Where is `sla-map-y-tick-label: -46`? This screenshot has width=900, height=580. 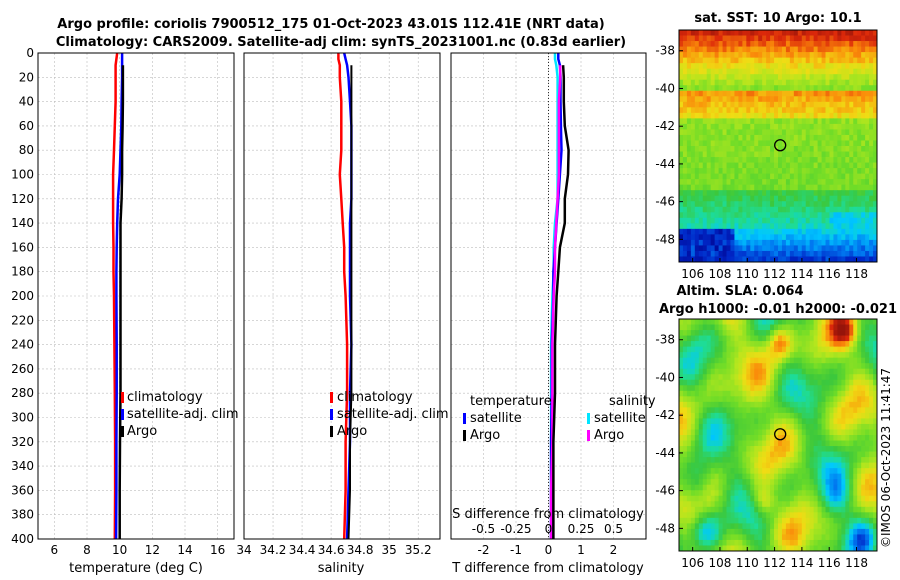 sla-map-y-tick-label: -46 is located at coordinates (665, 491).